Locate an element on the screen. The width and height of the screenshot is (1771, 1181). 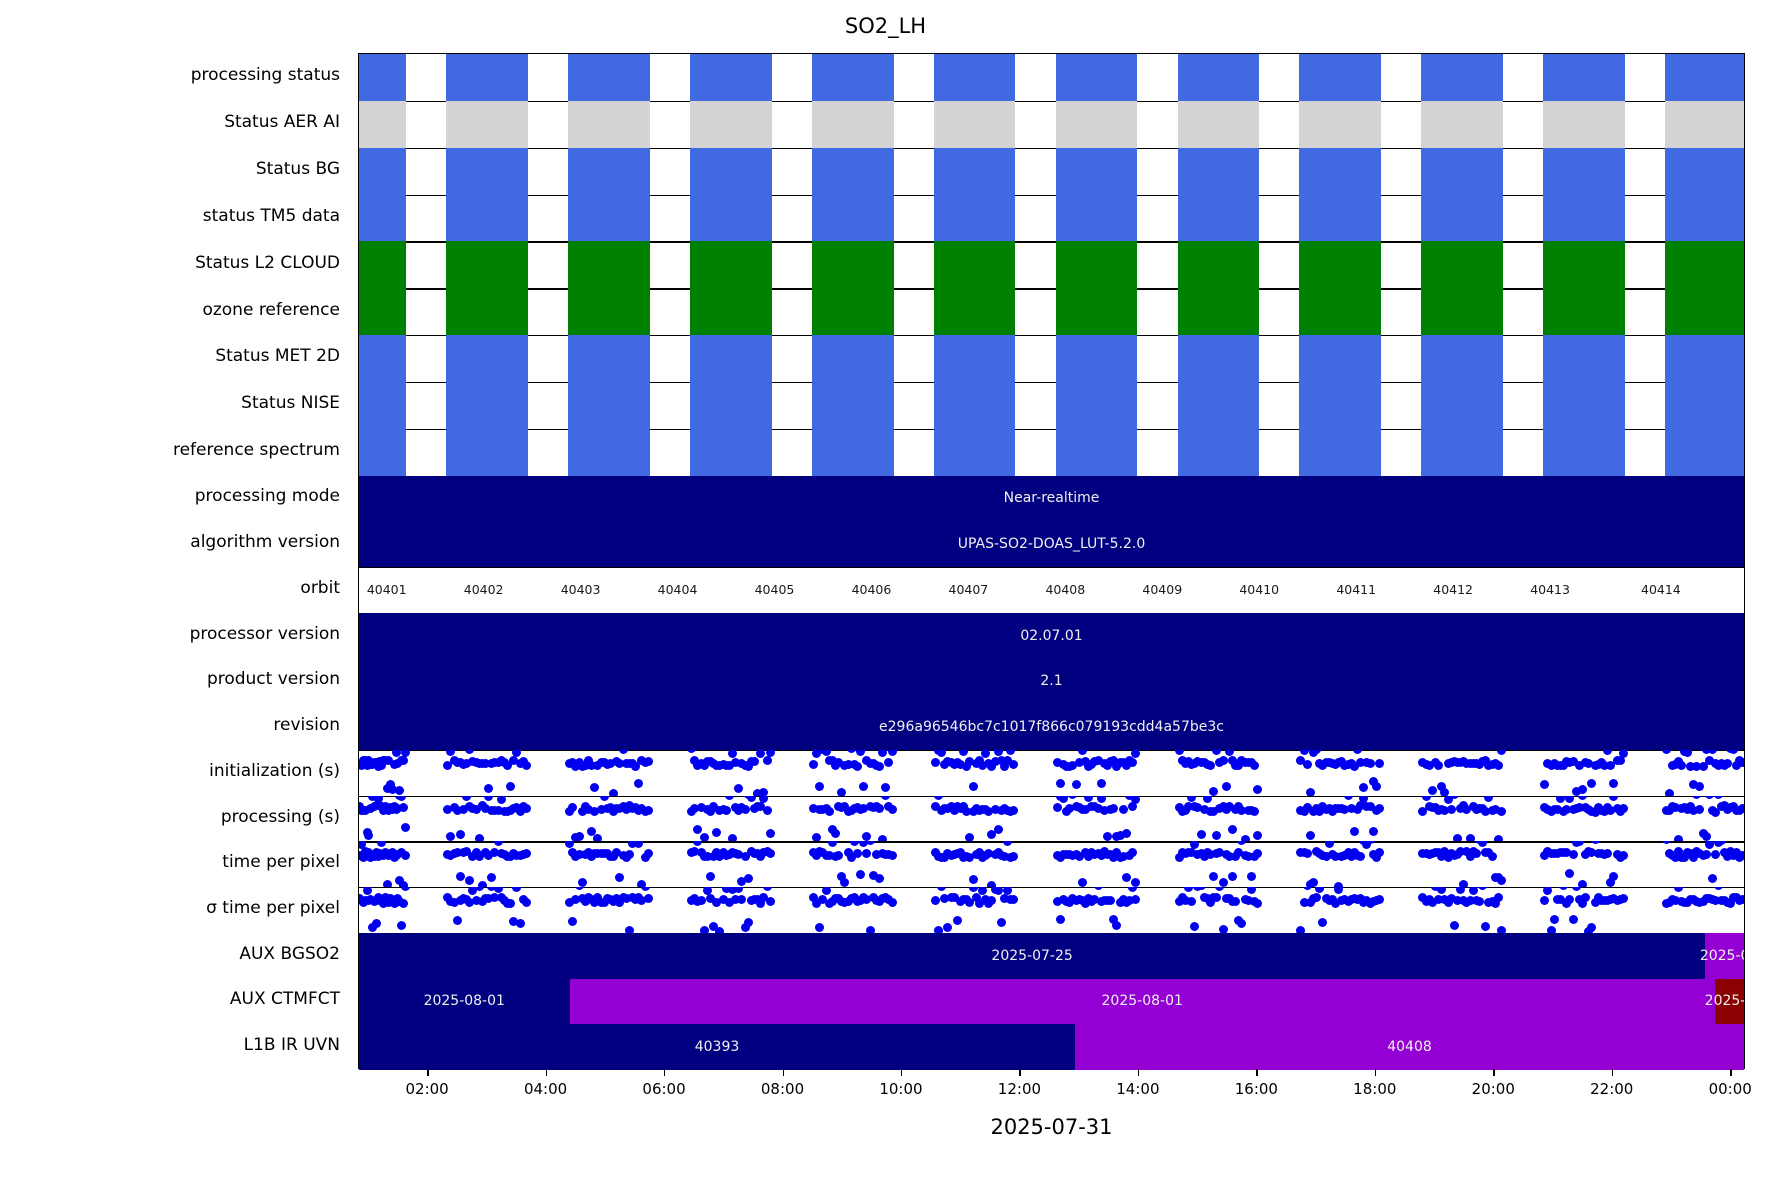
row-divider is located at coordinates (1051, 242).